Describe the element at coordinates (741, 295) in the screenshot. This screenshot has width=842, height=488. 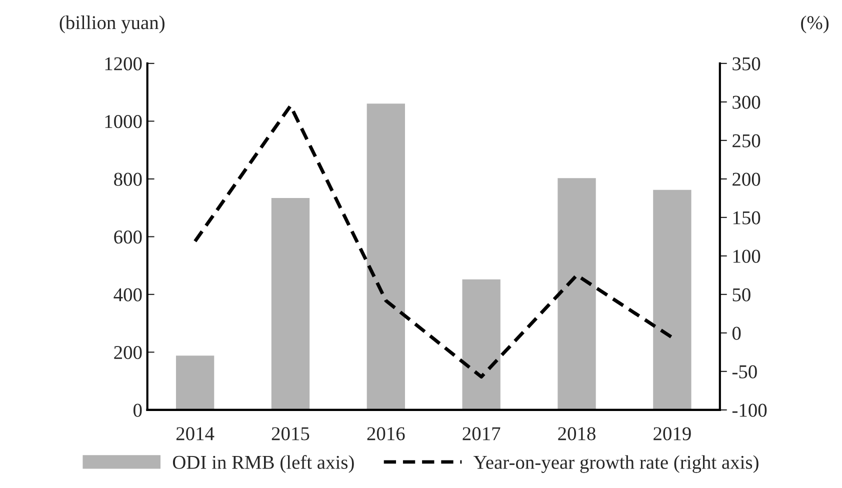
I see `y2-tick-label: 50` at that location.